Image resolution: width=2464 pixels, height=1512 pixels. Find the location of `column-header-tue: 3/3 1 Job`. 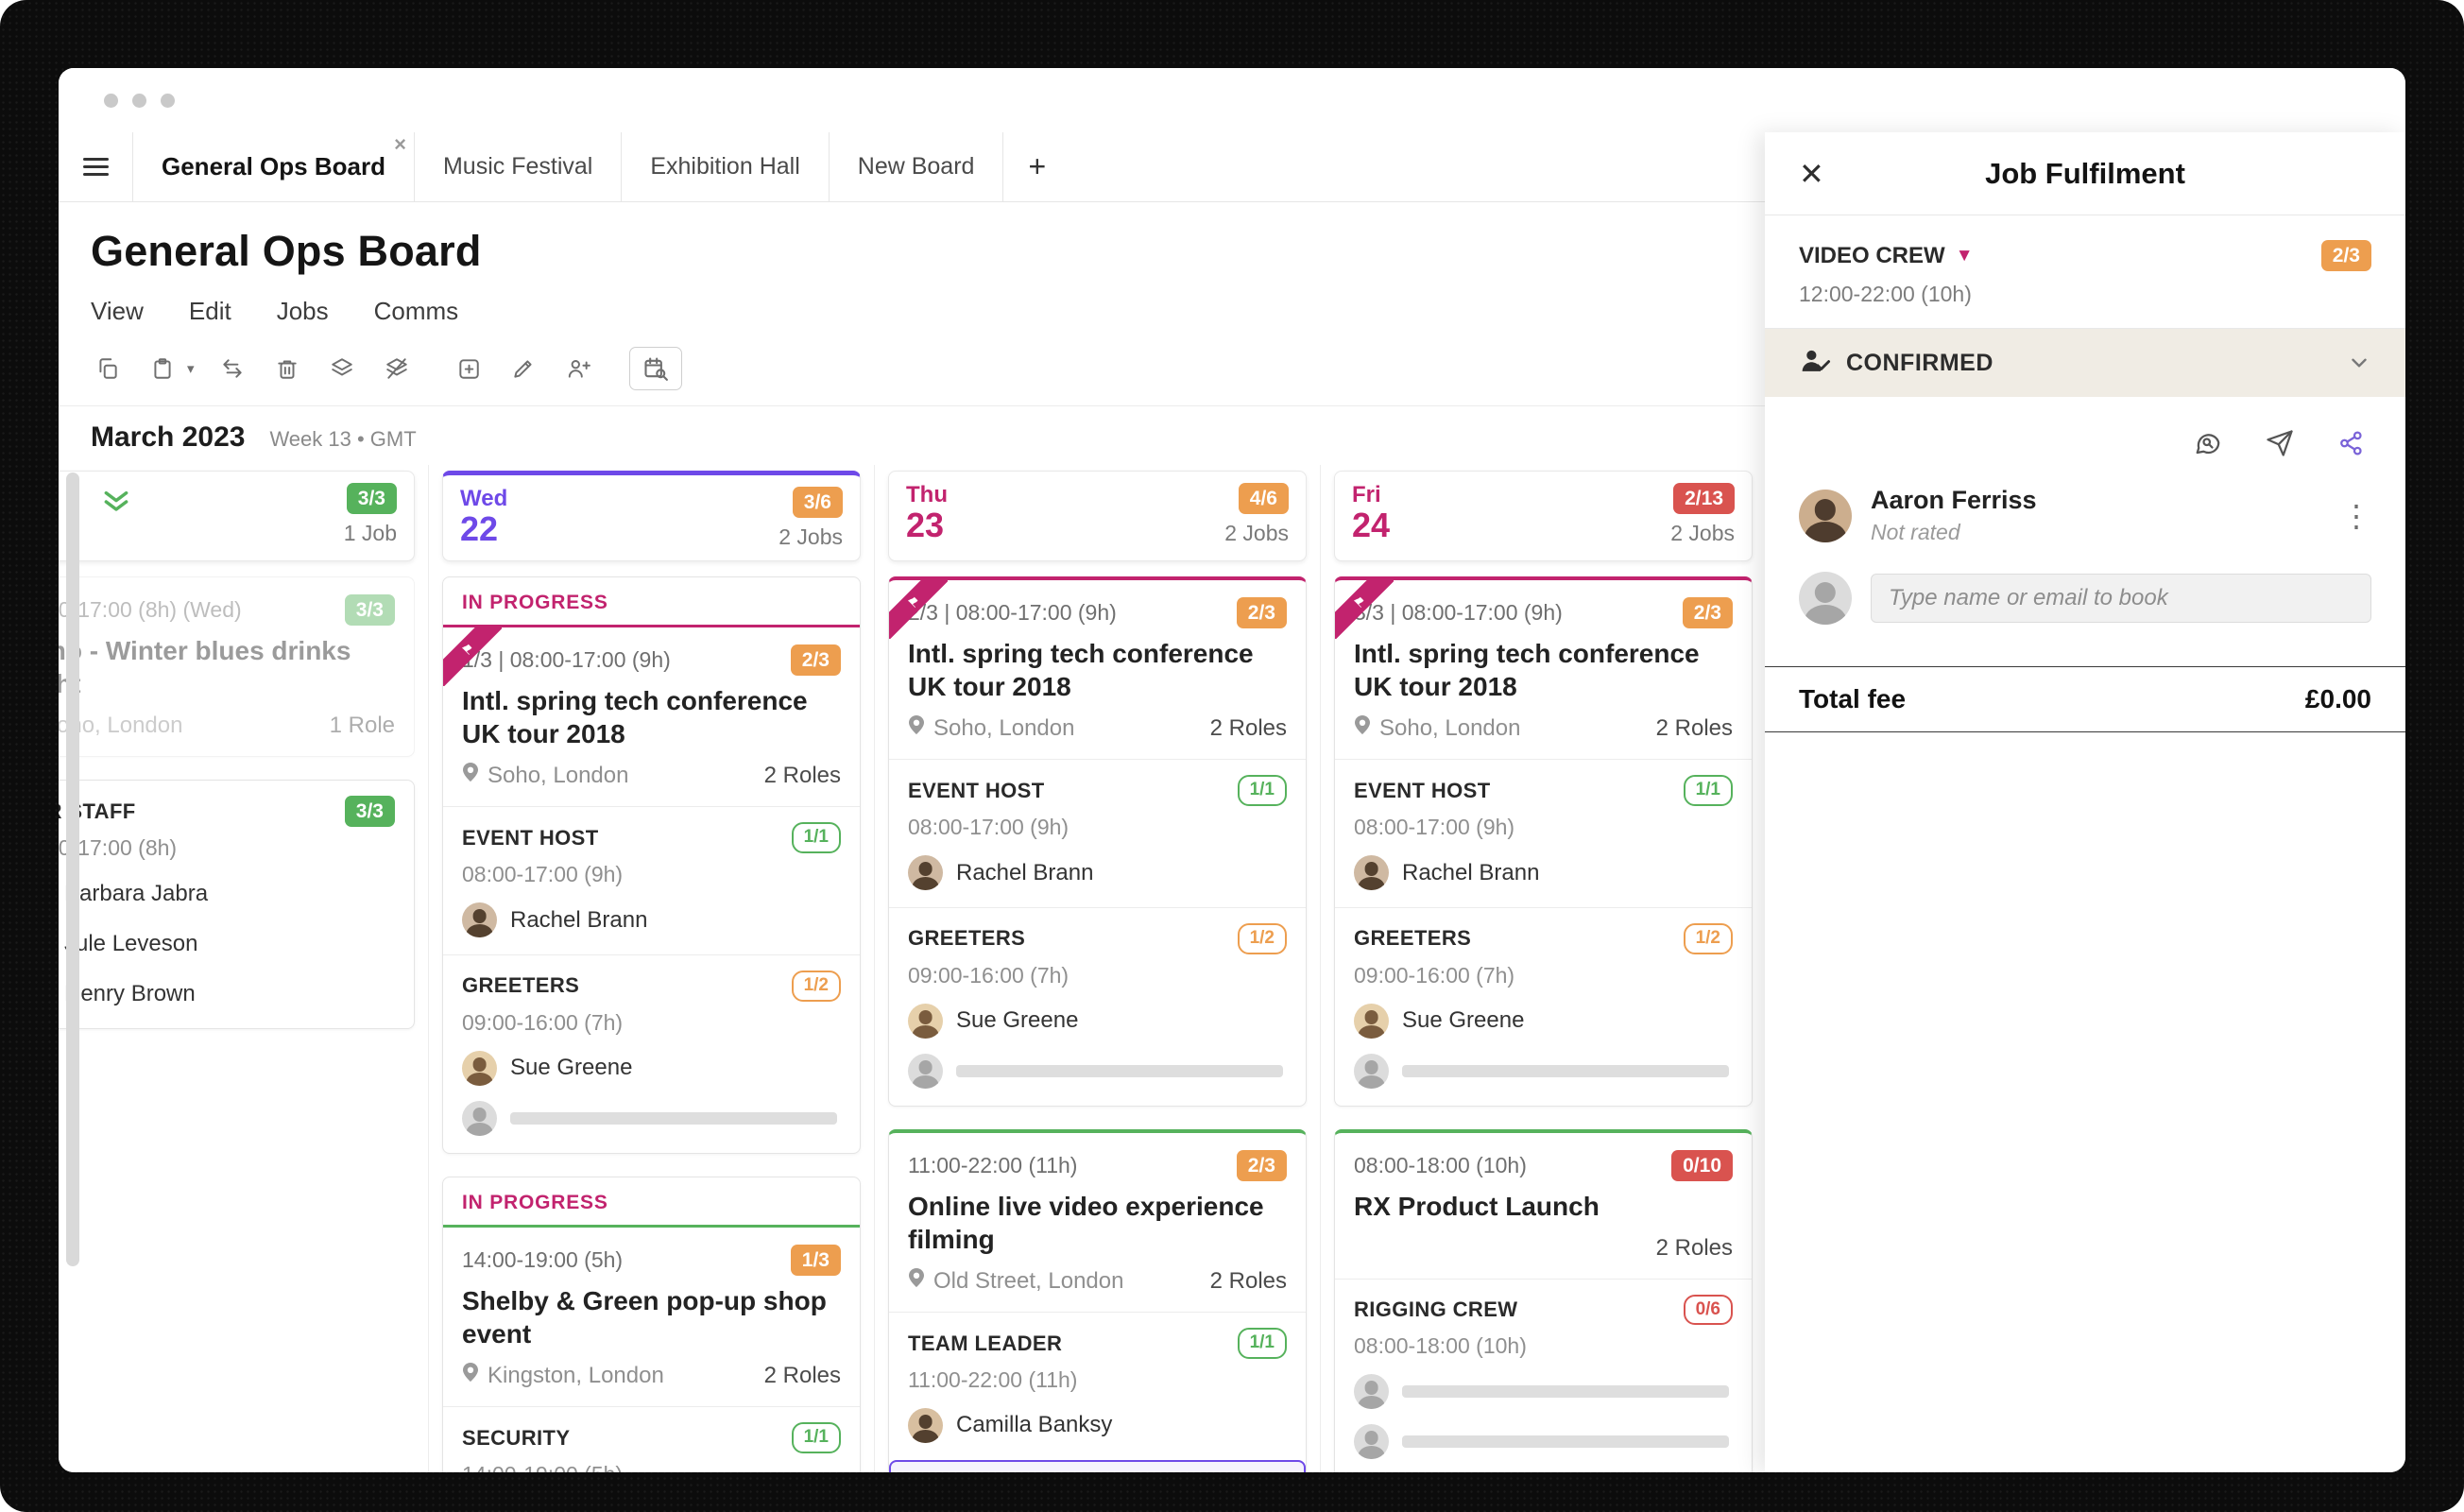

column-header-tue: 3/3 1 Job is located at coordinates (237, 516).